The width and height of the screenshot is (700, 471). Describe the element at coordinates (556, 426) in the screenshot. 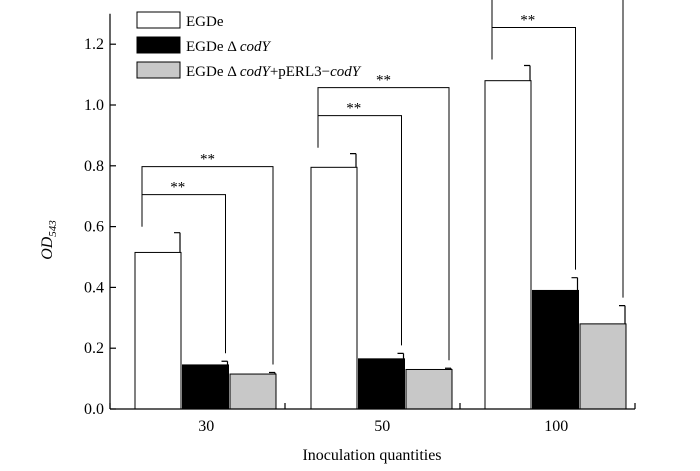

I see `x-tick-label: 100` at that location.